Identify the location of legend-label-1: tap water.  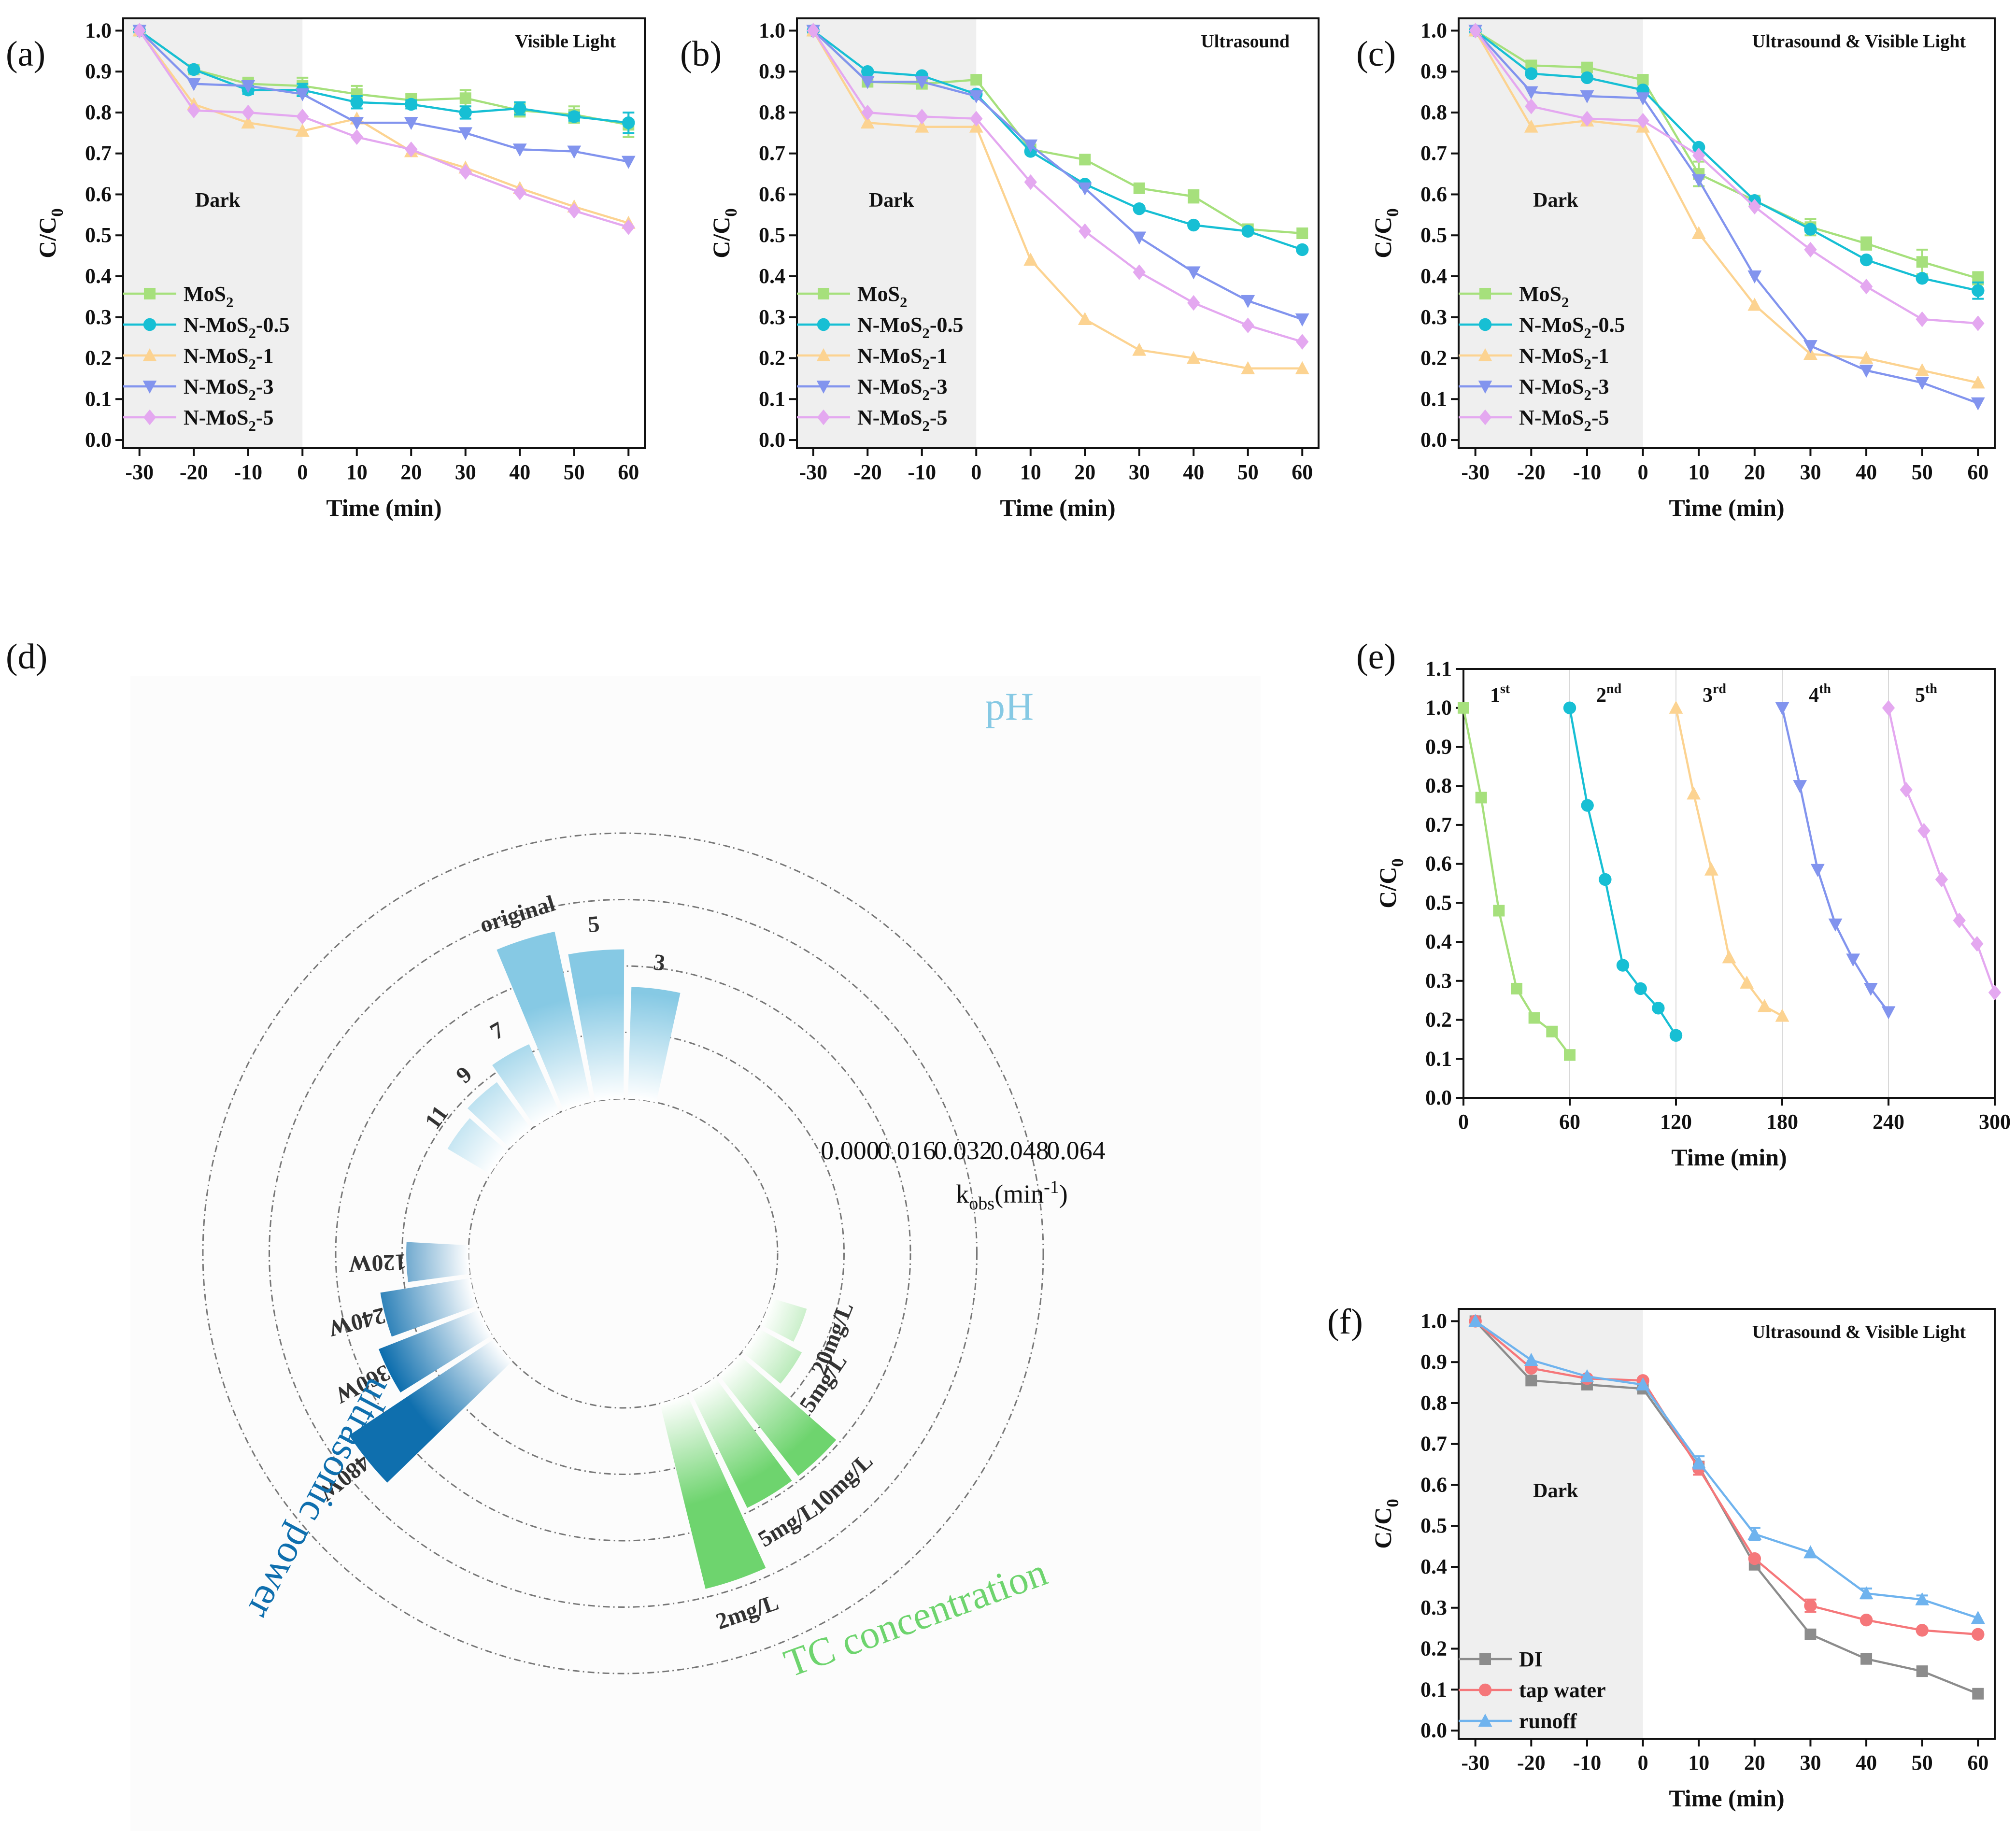
(1562, 1690).